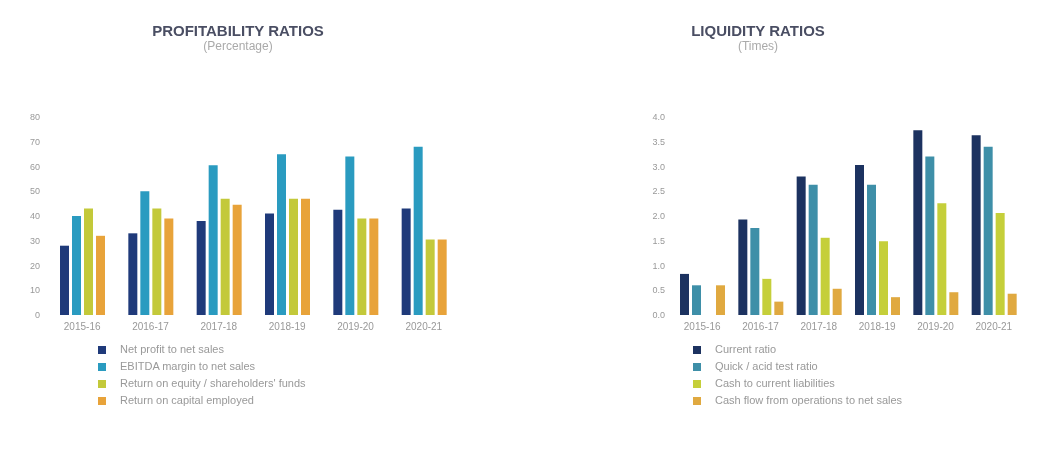 The image size is (1049, 454). What do you see at coordinates (658, 117) in the screenshot?
I see `y-tick-label: 4.0` at bounding box center [658, 117].